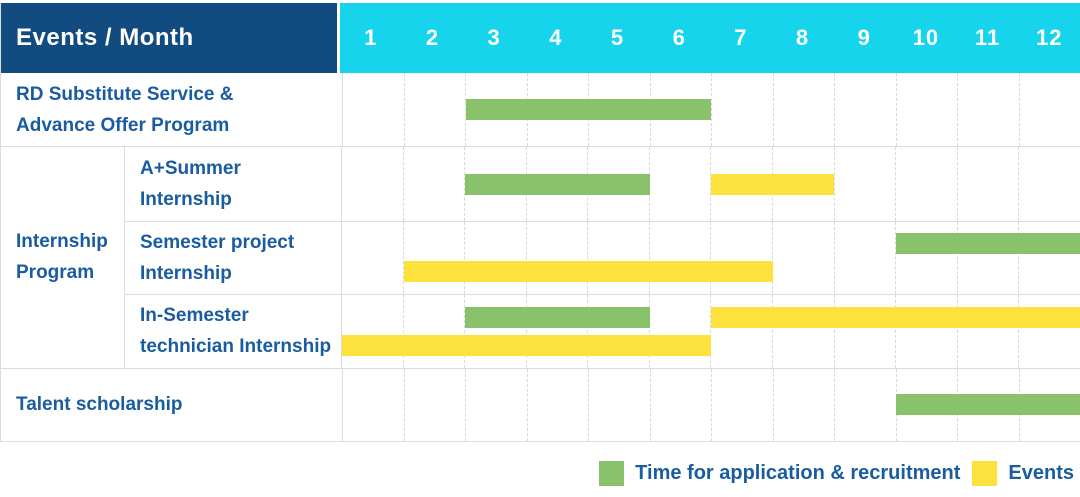  I want to click on month-header-12: 12, so click(1049, 38).